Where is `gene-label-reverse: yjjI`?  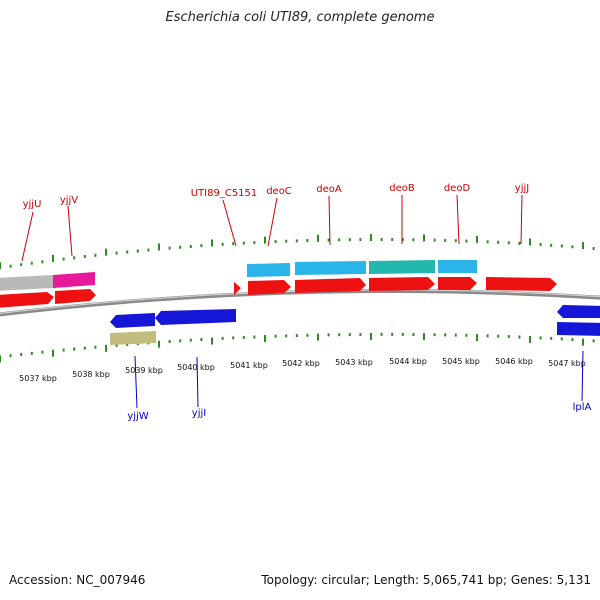
gene-label-reverse: yjjI is located at coordinates (199, 413).